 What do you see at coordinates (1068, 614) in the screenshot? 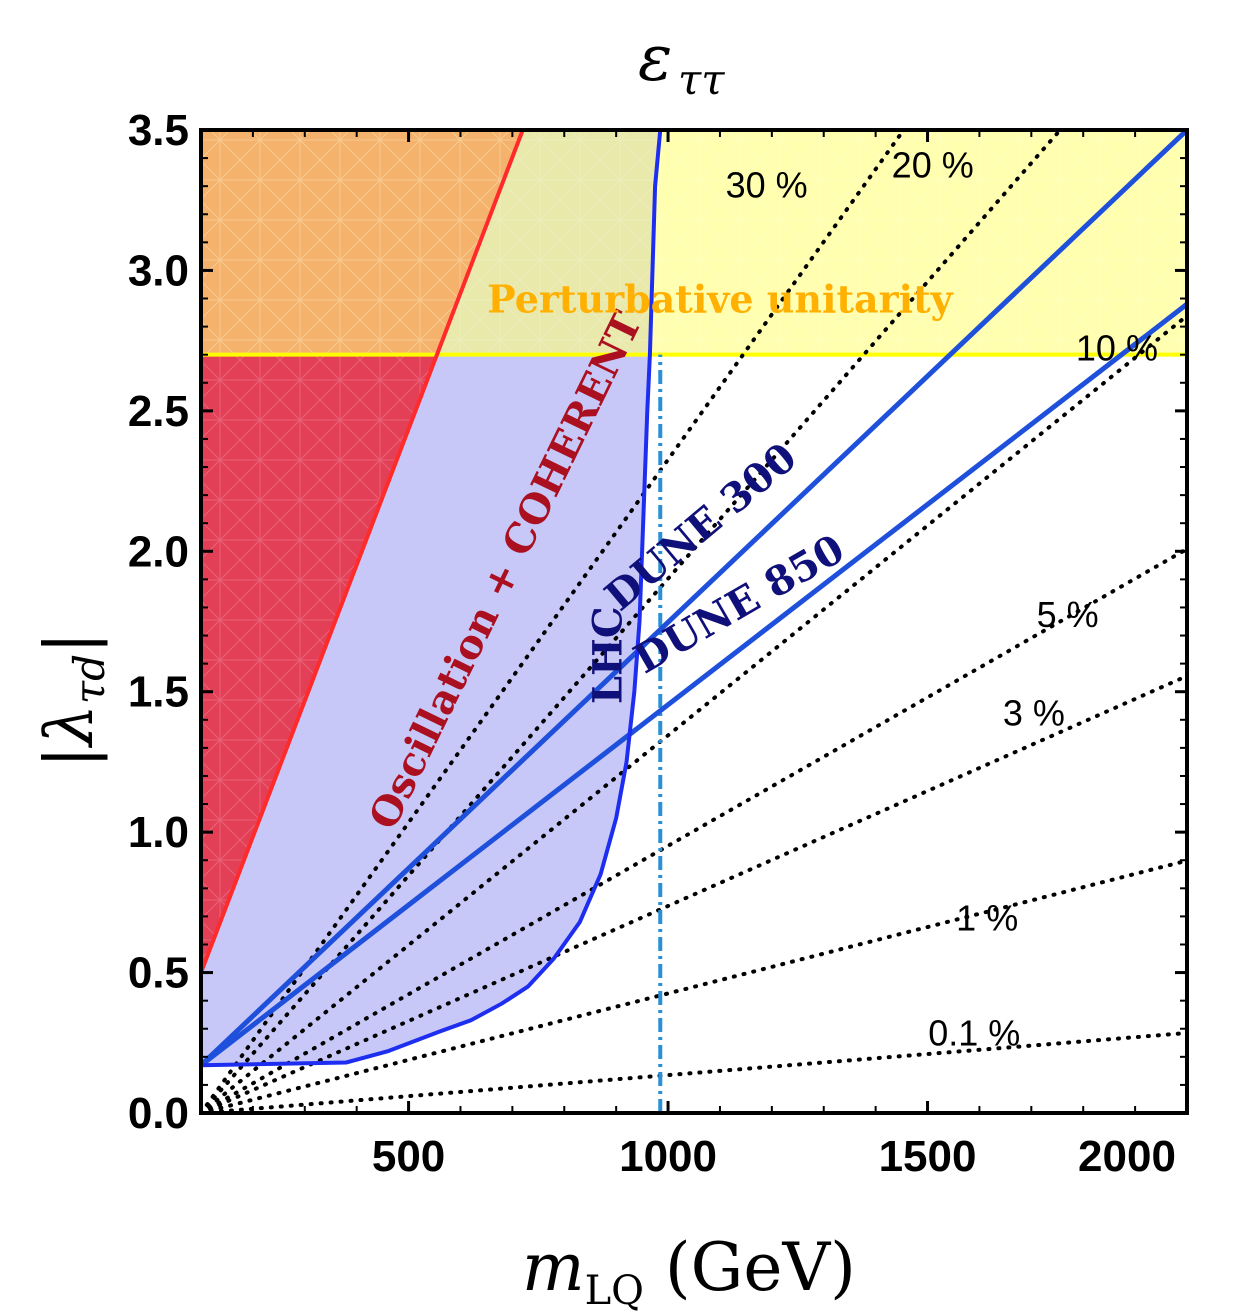
I see `contour-label-5: 5 %` at bounding box center [1068, 614].